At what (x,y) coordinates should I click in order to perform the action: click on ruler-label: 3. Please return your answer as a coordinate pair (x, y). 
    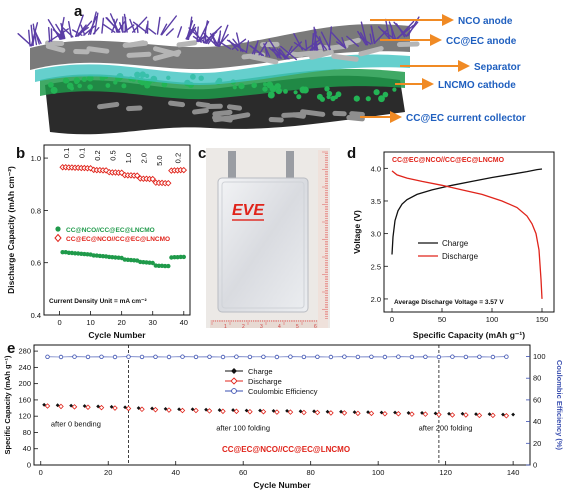
    Looking at the image, I should click on (261, 327).